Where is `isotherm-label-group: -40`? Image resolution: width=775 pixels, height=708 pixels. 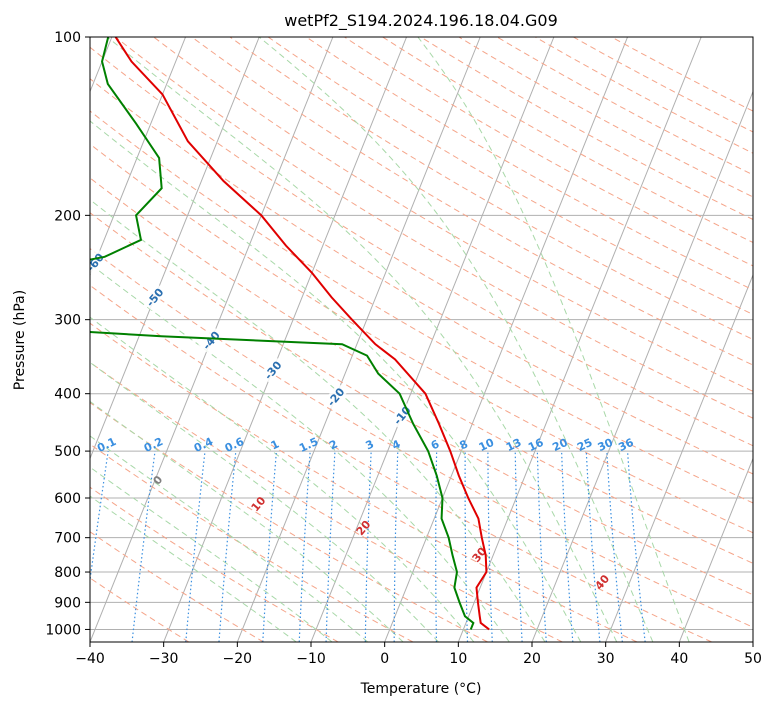
isotherm-label-group: -40 is located at coordinates (211, 340).